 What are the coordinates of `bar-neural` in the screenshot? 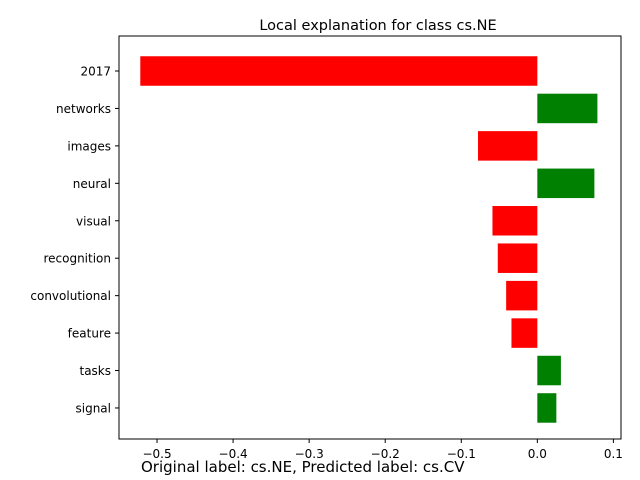 It's located at (566, 183).